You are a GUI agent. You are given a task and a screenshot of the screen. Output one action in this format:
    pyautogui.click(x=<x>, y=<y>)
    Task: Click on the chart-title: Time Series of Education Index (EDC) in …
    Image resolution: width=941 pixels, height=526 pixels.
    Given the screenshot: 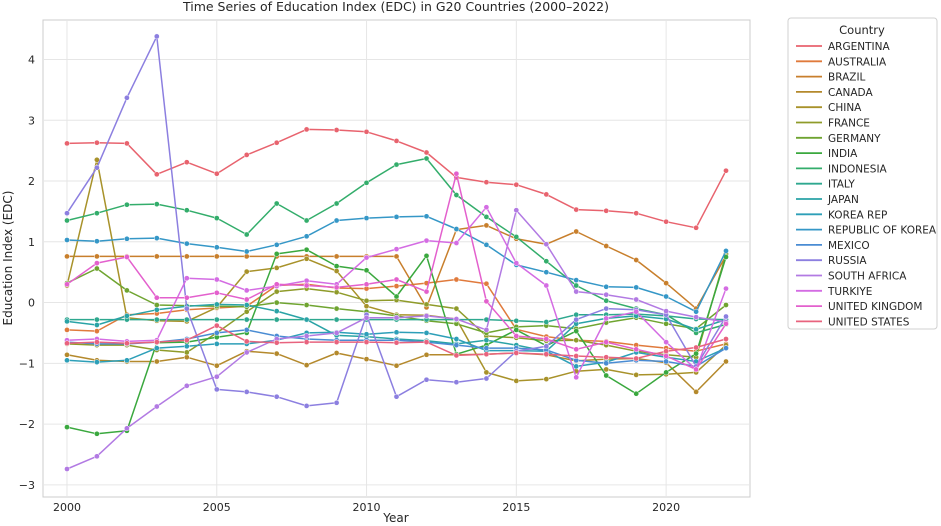 What is the action you would take?
    pyautogui.click(x=395, y=7)
    